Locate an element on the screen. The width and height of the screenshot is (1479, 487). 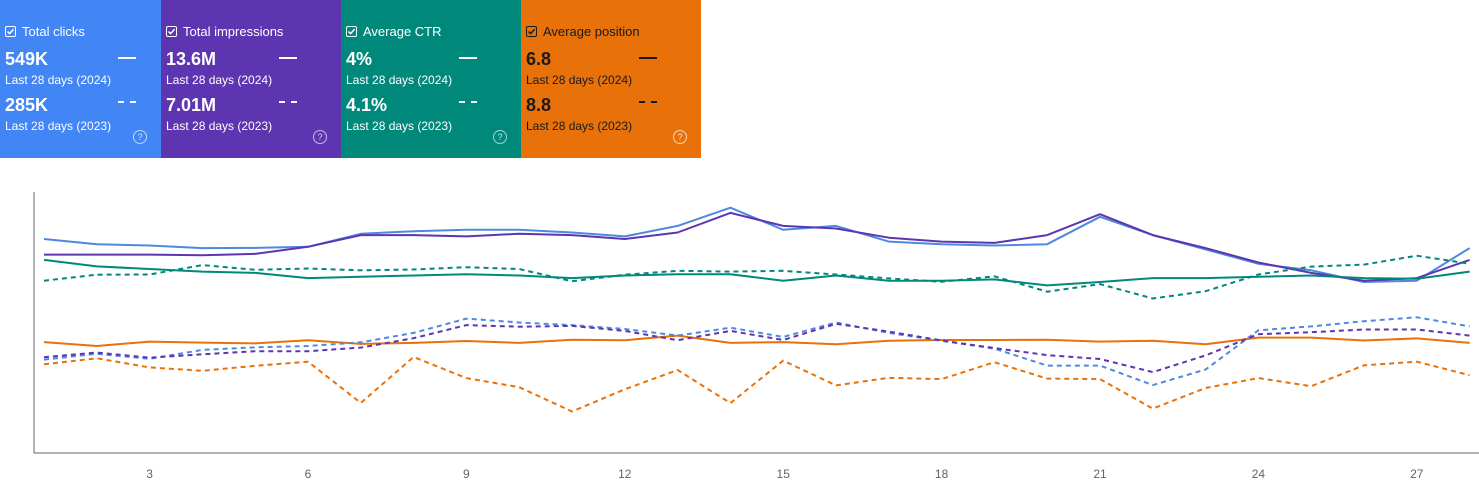
metric-card-header: Total impressions is located at coordinates (224, 31).